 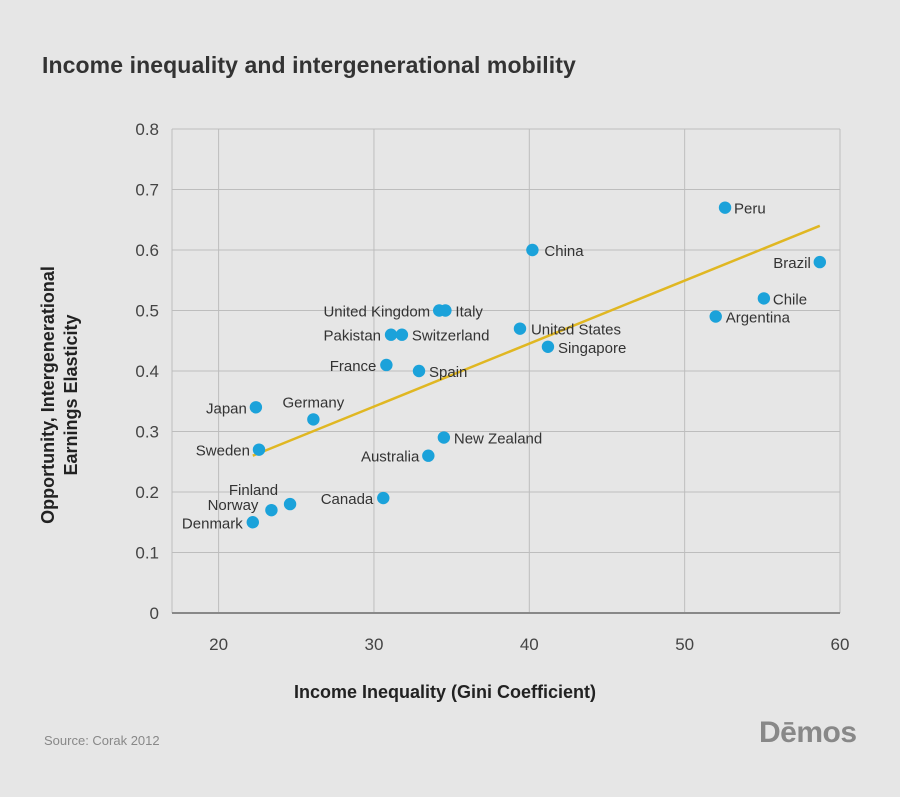 I want to click on point-sweden, so click(x=259, y=449).